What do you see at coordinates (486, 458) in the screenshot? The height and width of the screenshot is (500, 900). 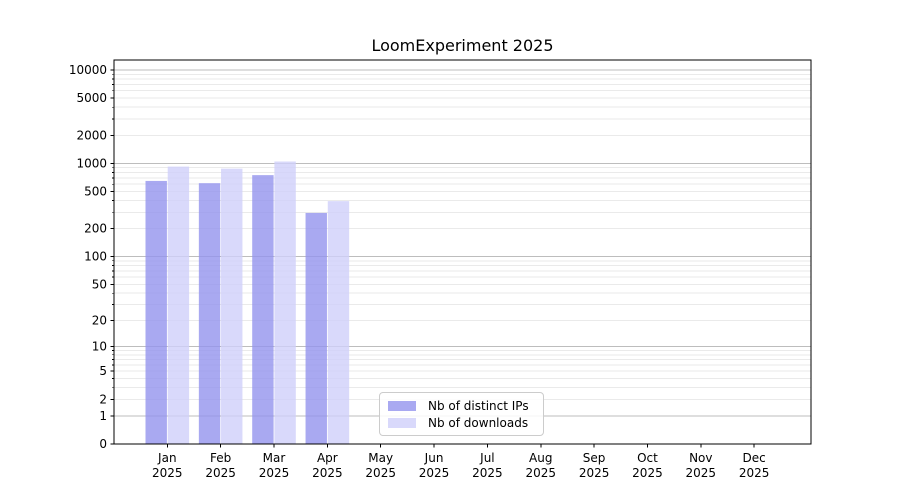 I see `x-tick-label-month: Jul` at bounding box center [486, 458].